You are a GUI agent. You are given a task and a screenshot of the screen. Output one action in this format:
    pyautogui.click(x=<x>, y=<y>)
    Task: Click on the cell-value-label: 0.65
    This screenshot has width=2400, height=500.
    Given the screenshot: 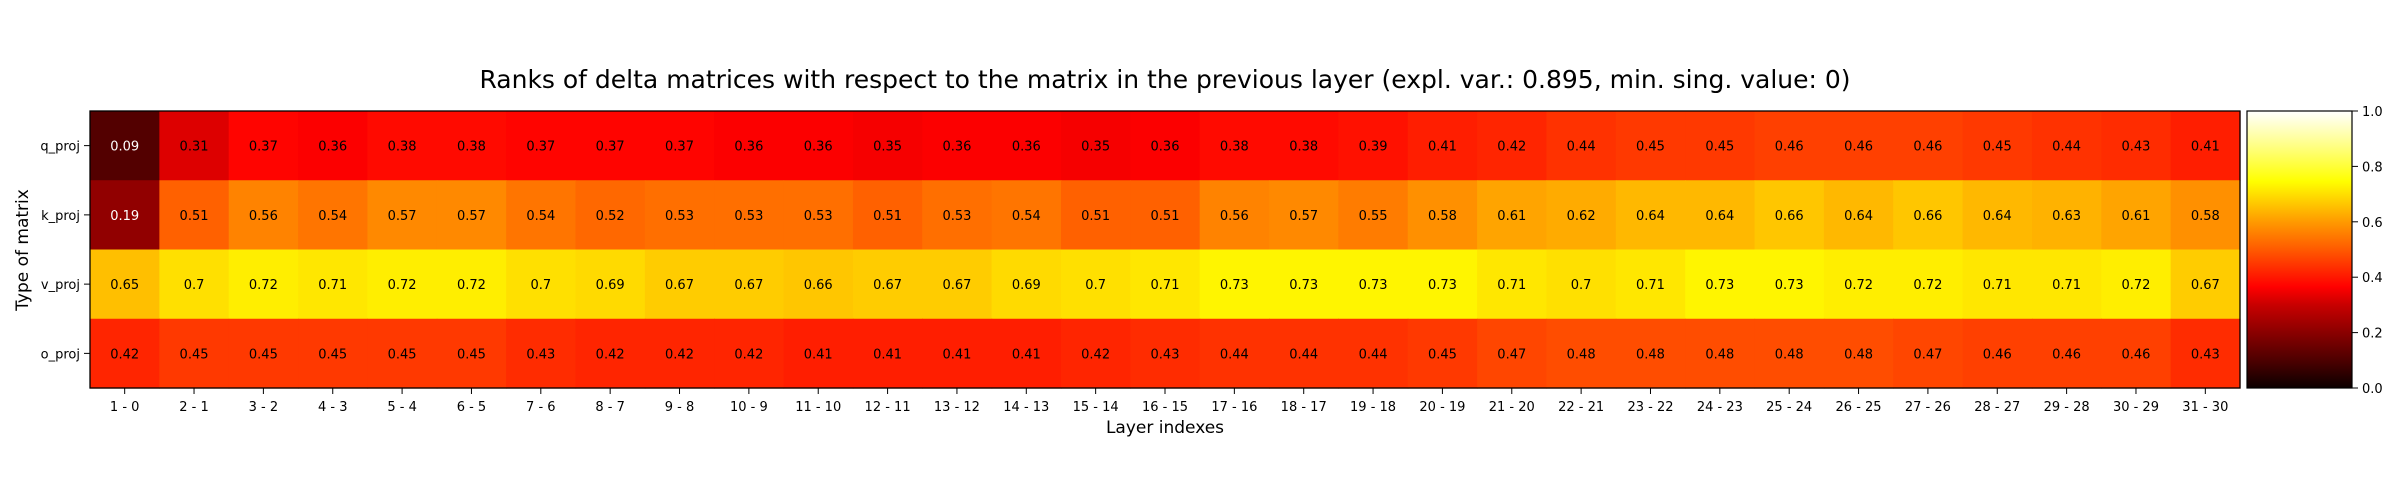 What is the action you would take?
    pyautogui.click(x=124, y=285)
    